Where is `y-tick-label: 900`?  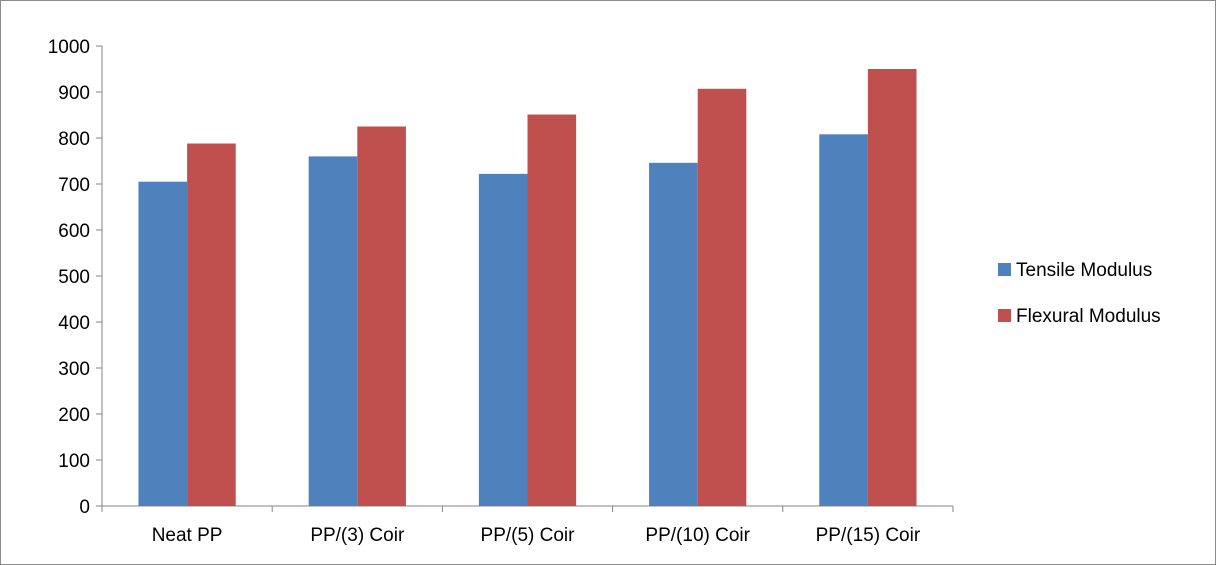
y-tick-label: 900 is located at coordinates (74, 93).